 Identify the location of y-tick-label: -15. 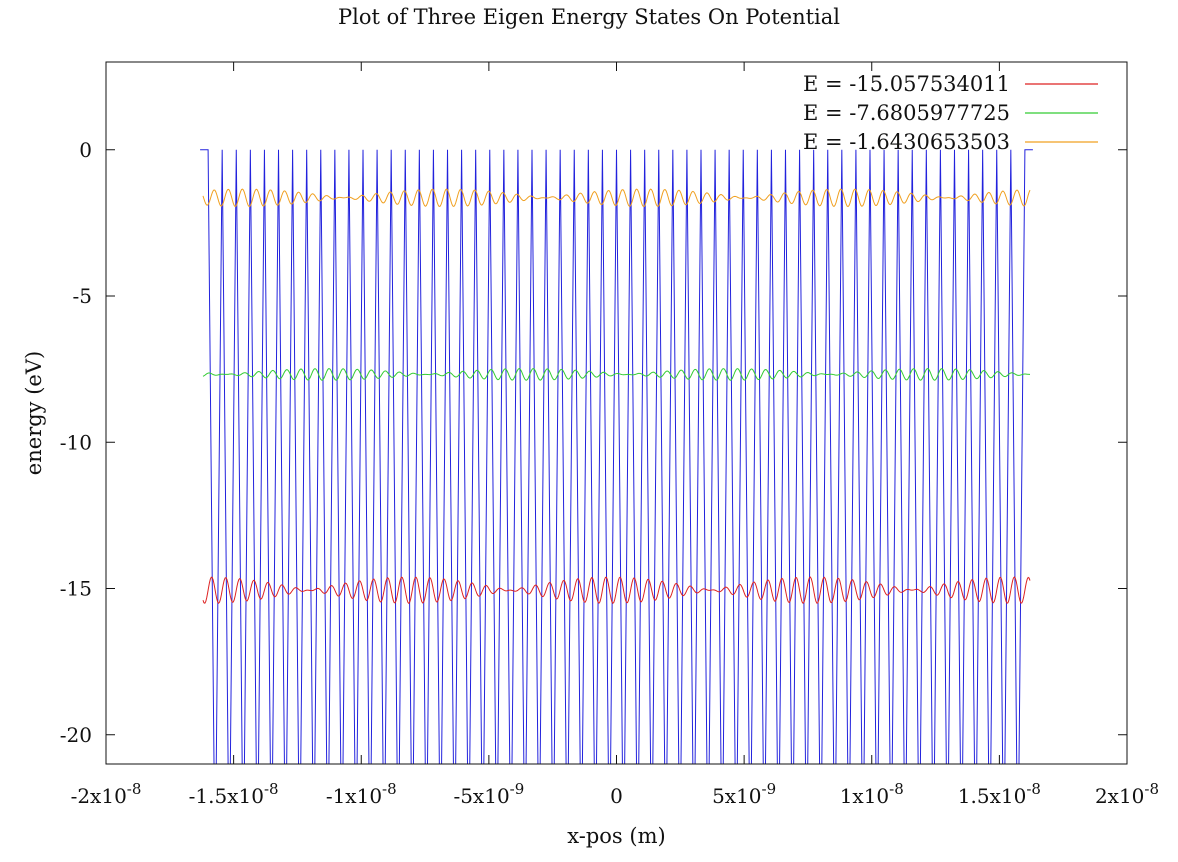
(76, 589).